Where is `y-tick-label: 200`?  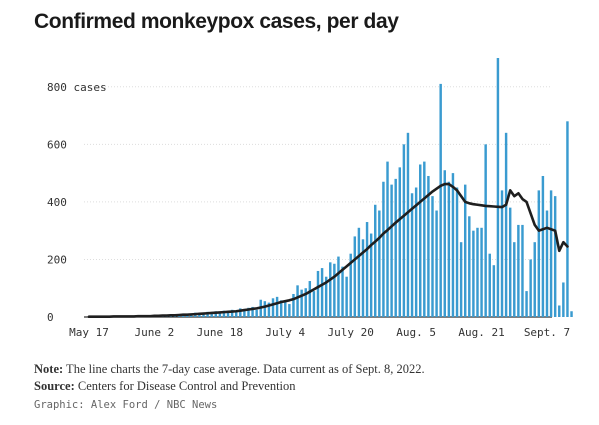 y-tick-label: 200 is located at coordinates (57, 259).